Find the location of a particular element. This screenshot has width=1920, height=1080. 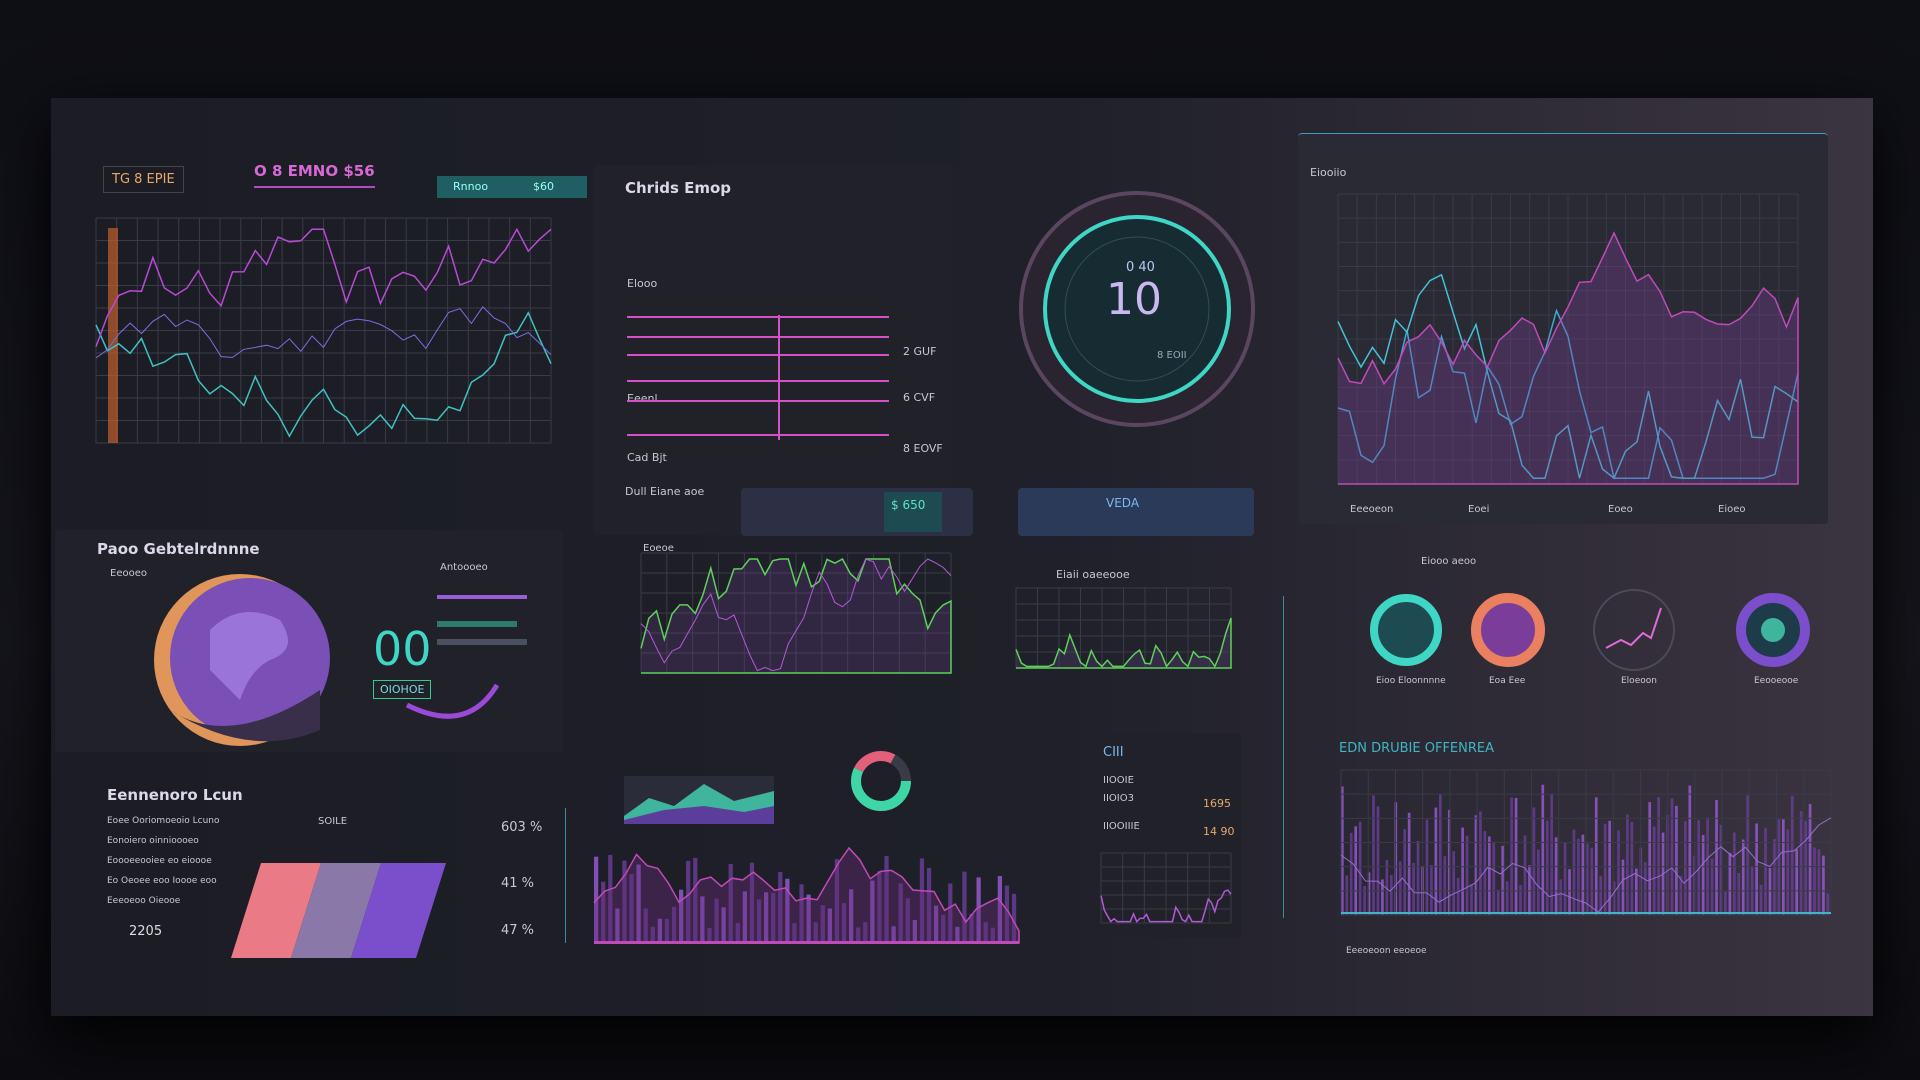

chart-title: Eoeoe is located at coordinates (658, 548).